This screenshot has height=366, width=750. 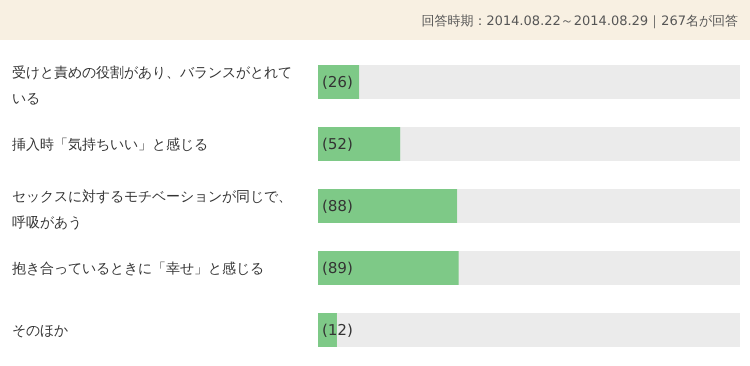 I want to click on data-label: (52), so click(x=337, y=144).